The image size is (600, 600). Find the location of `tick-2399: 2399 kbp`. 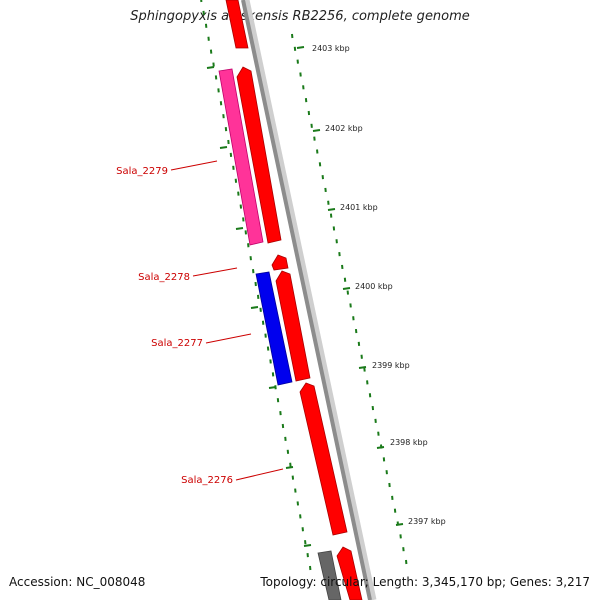

tick-2399: 2399 kbp is located at coordinates (391, 365).